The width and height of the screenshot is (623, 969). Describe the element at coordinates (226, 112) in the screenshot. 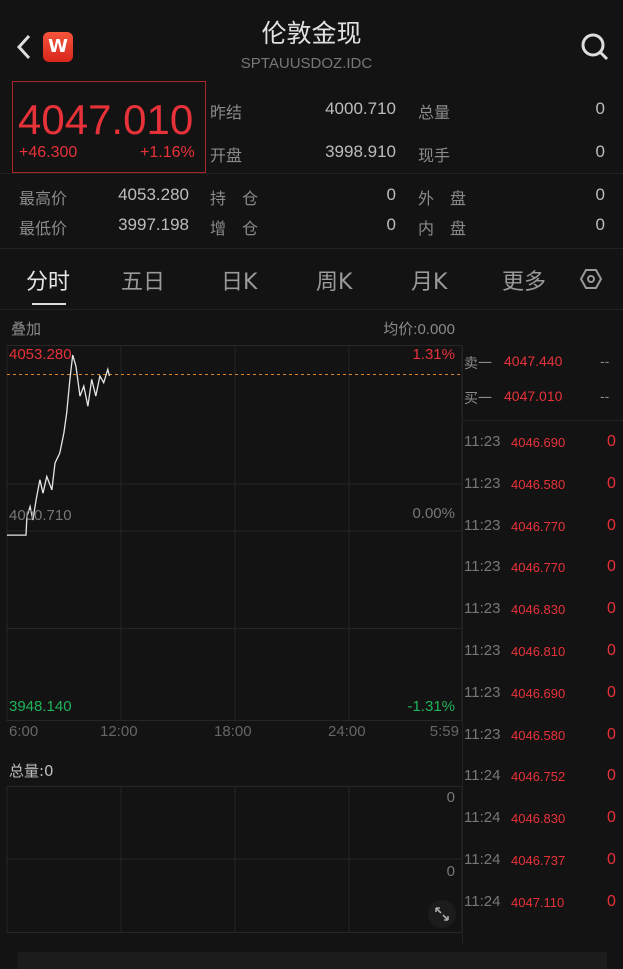

I see `stat-label: 昨结` at that location.